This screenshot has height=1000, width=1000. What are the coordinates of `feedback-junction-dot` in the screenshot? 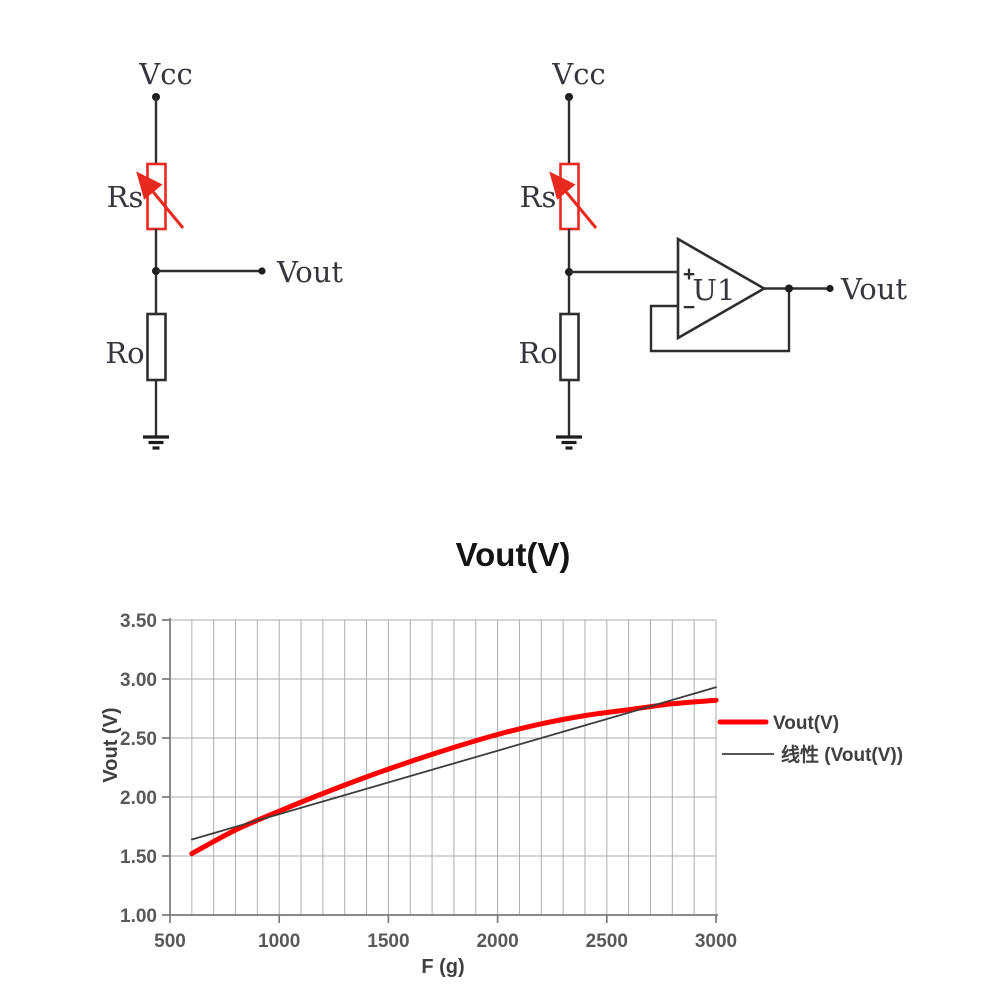 It's located at (789, 288).